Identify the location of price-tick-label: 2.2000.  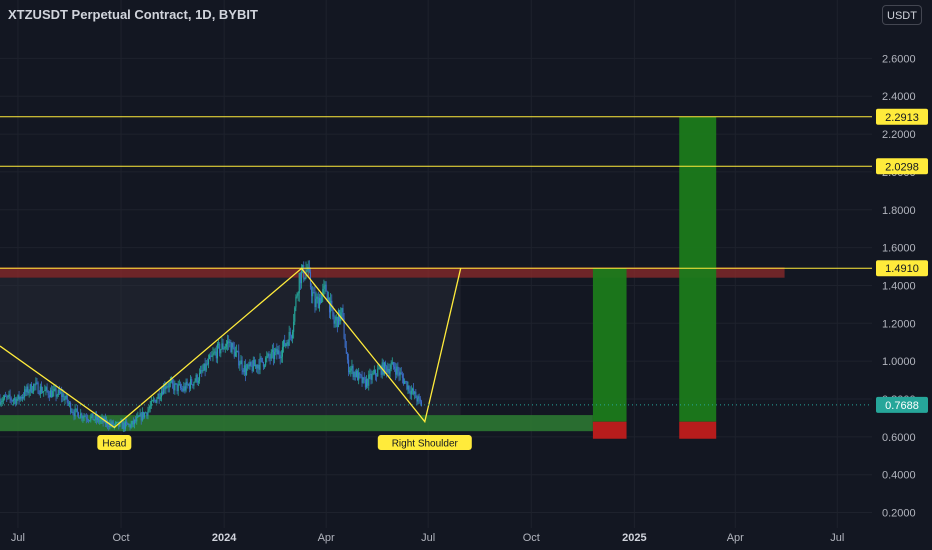
(899, 135).